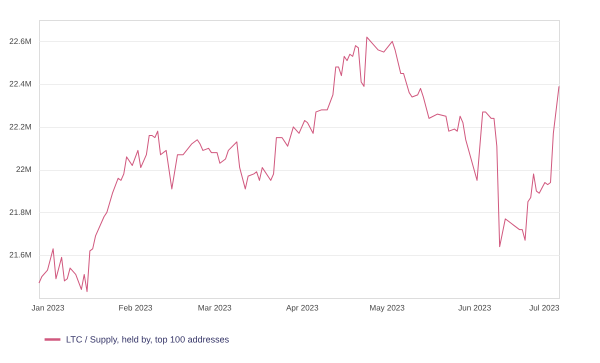  What do you see at coordinates (544, 308) in the screenshot?
I see `x-tick-label: Jul 2023` at bounding box center [544, 308].